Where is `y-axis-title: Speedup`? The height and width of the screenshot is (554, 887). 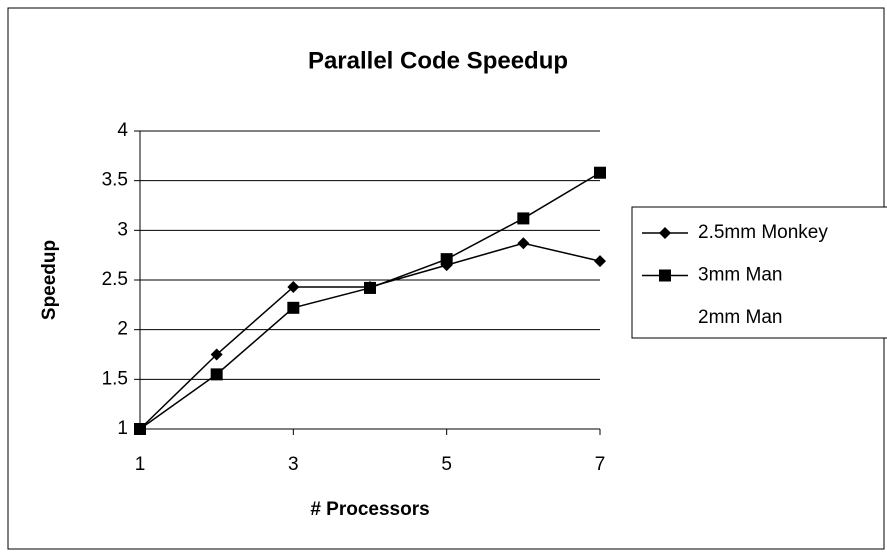 y-axis-title: Speedup is located at coordinates (49, 280).